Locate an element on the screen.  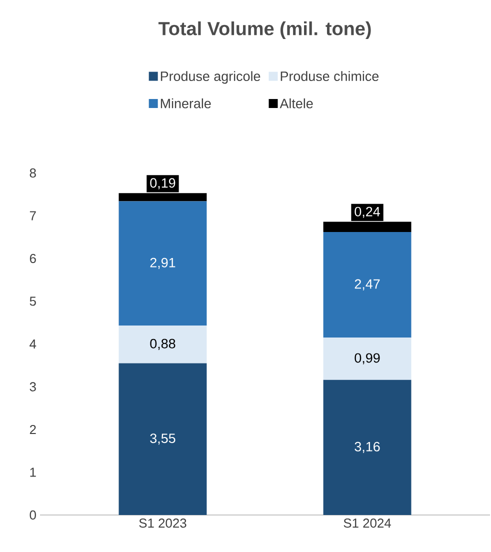
y-tick-label: 3 is located at coordinates (33, 387).